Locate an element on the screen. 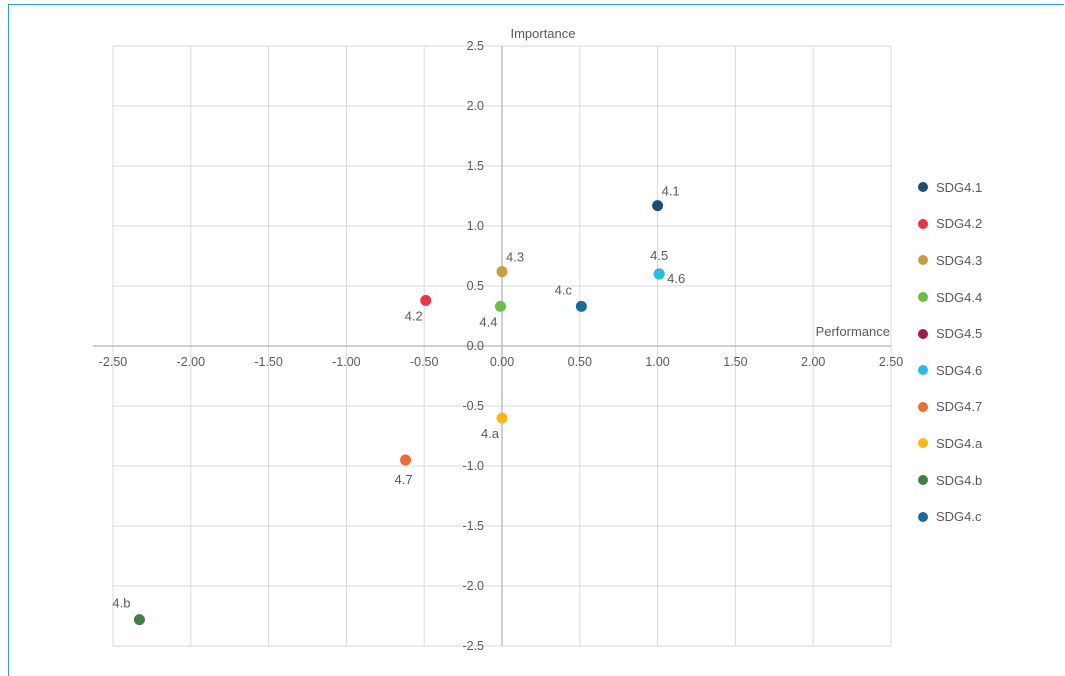 The width and height of the screenshot is (1065, 676). point-label-sdg4-2: 4.2 is located at coordinates (414, 315).